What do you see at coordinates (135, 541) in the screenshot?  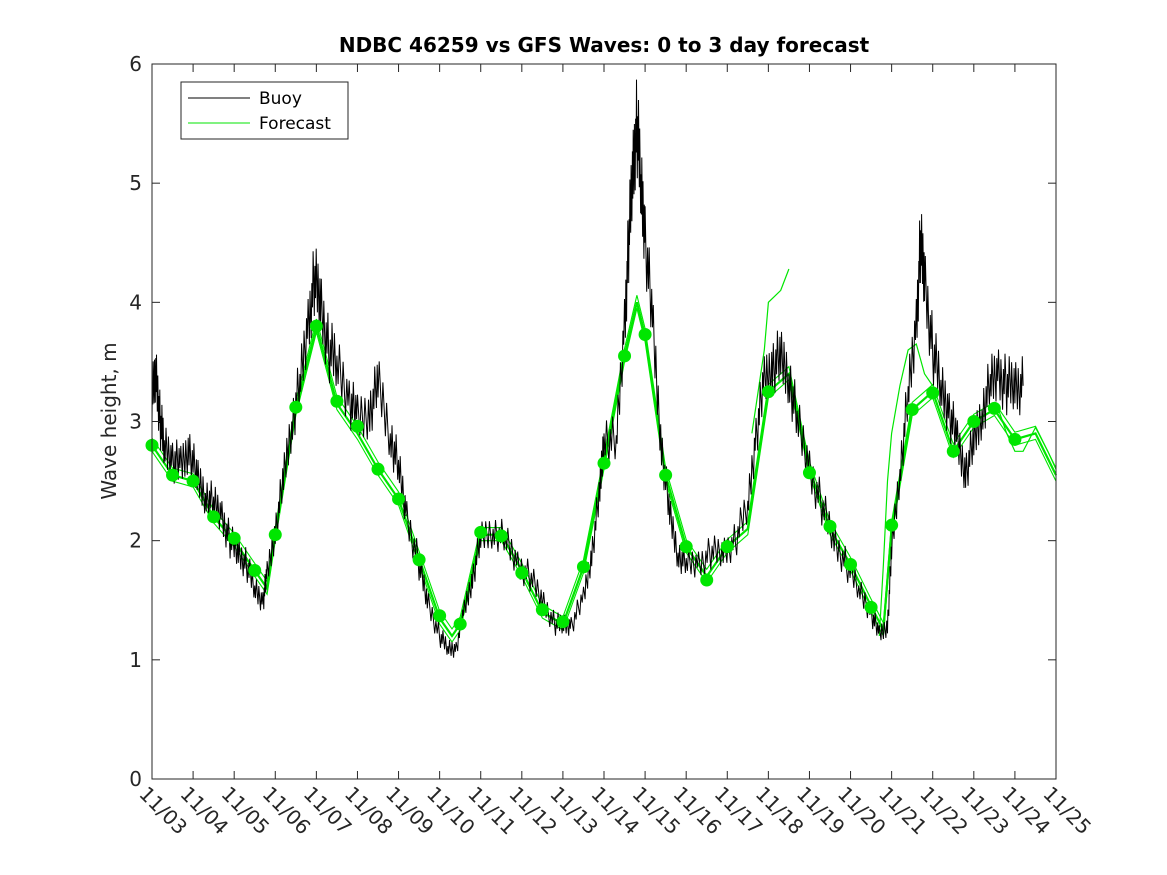 I see `y-tick-label: 2` at bounding box center [135, 541].